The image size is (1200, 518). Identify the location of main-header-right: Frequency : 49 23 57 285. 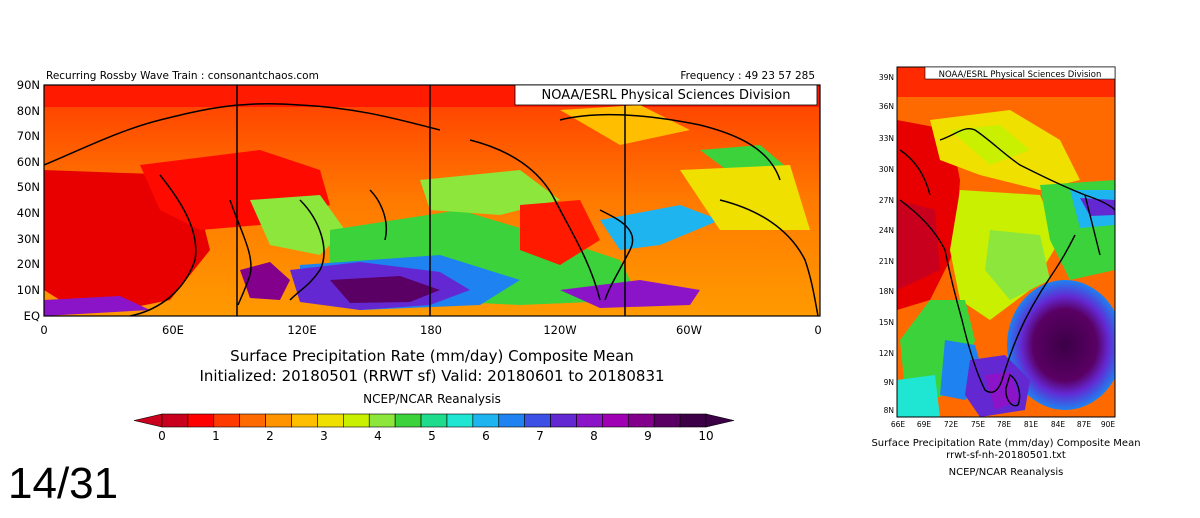
(747, 76).